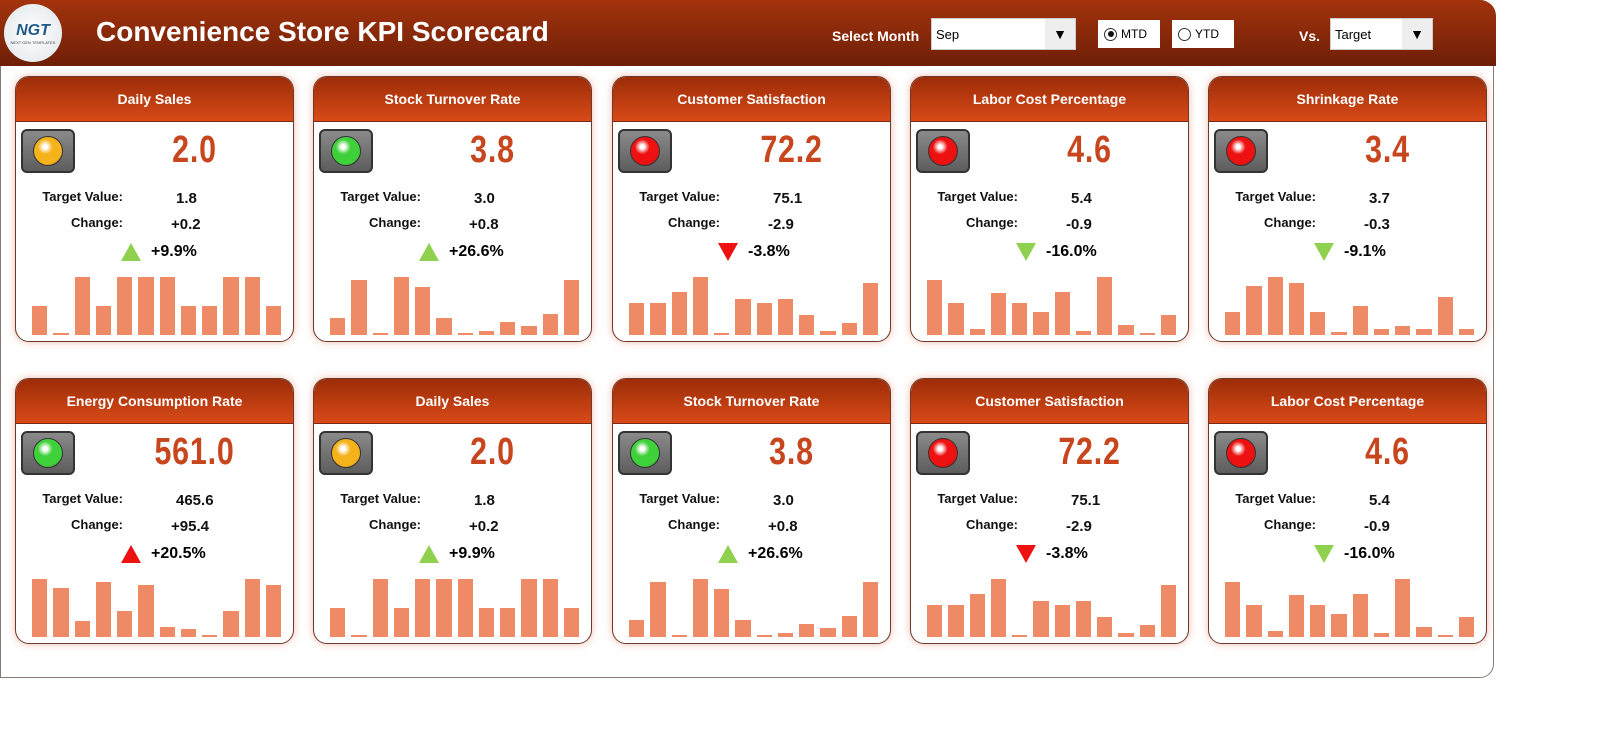  Describe the element at coordinates (783, 526) in the screenshot. I see `change-value: +0.8` at that location.